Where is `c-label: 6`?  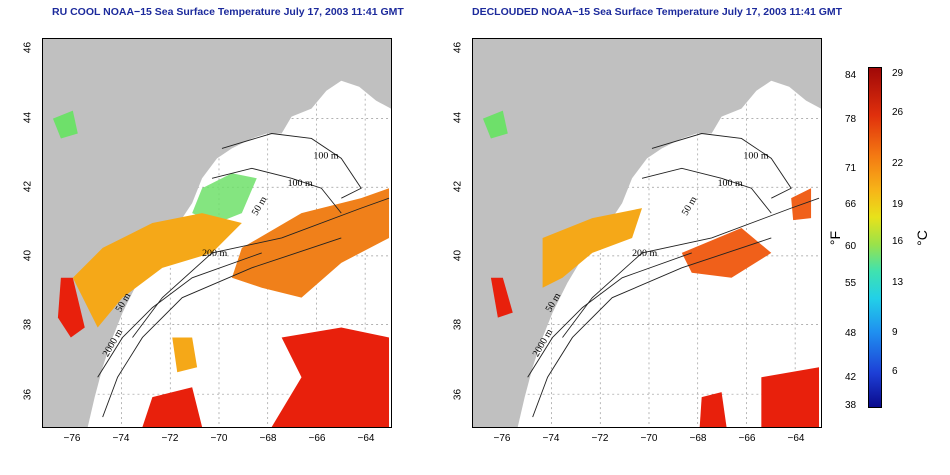
c-label: 6 is located at coordinates (895, 371).